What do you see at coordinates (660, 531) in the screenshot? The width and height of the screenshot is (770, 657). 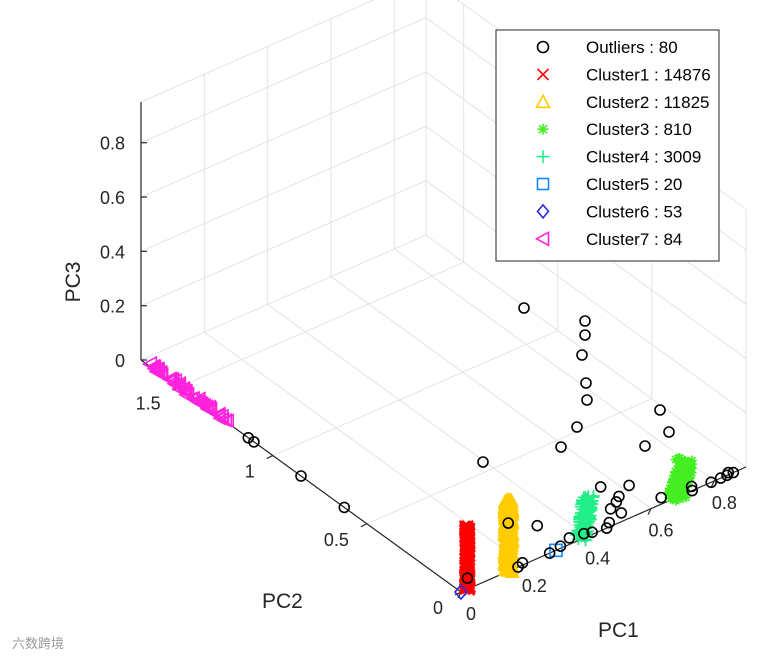 I see `x-tick-label: 0.6` at bounding box center [660, 531].